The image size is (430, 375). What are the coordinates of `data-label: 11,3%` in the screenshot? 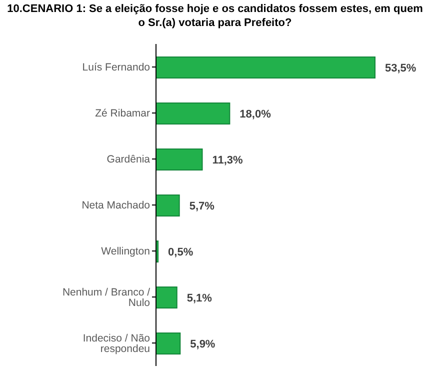 It's located at (228, 160).